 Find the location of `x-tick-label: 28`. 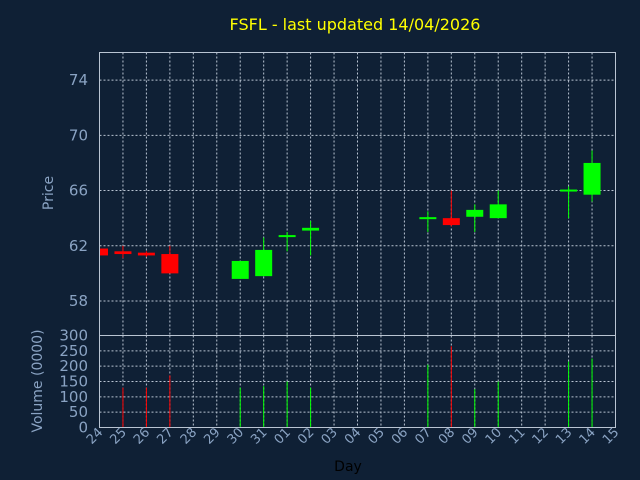

x-tick-label: 28 is located at coordinates (189, 436).